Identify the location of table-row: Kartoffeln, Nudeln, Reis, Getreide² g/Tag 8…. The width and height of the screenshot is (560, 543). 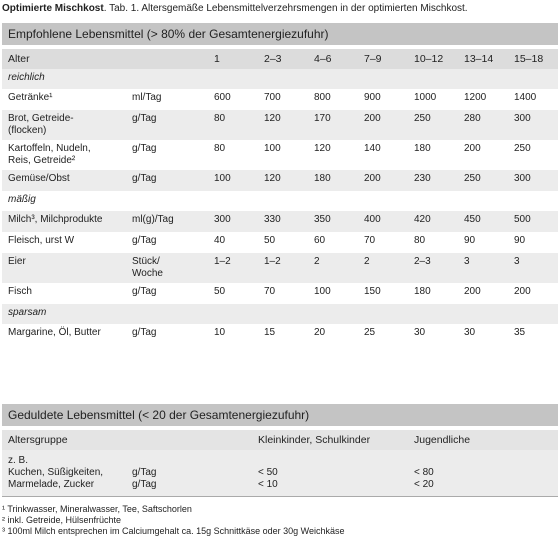
(280, 155).